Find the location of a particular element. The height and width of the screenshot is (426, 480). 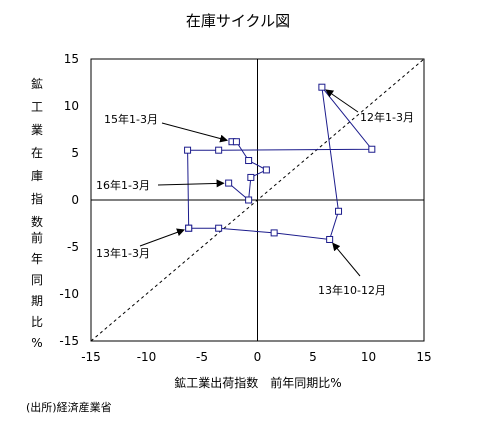

x-tick-label: 0 is located at coordinates (258, 357).